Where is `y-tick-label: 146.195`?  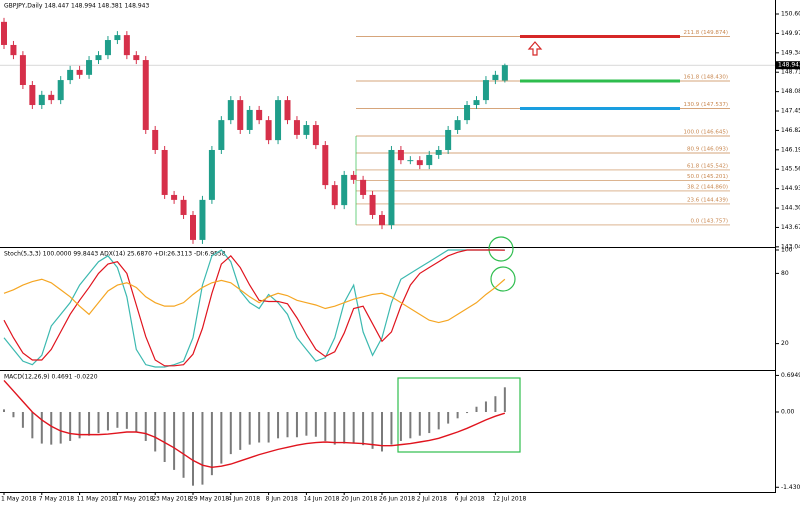 y-tick-label: 146.195 is located at coordinates (790, 149).